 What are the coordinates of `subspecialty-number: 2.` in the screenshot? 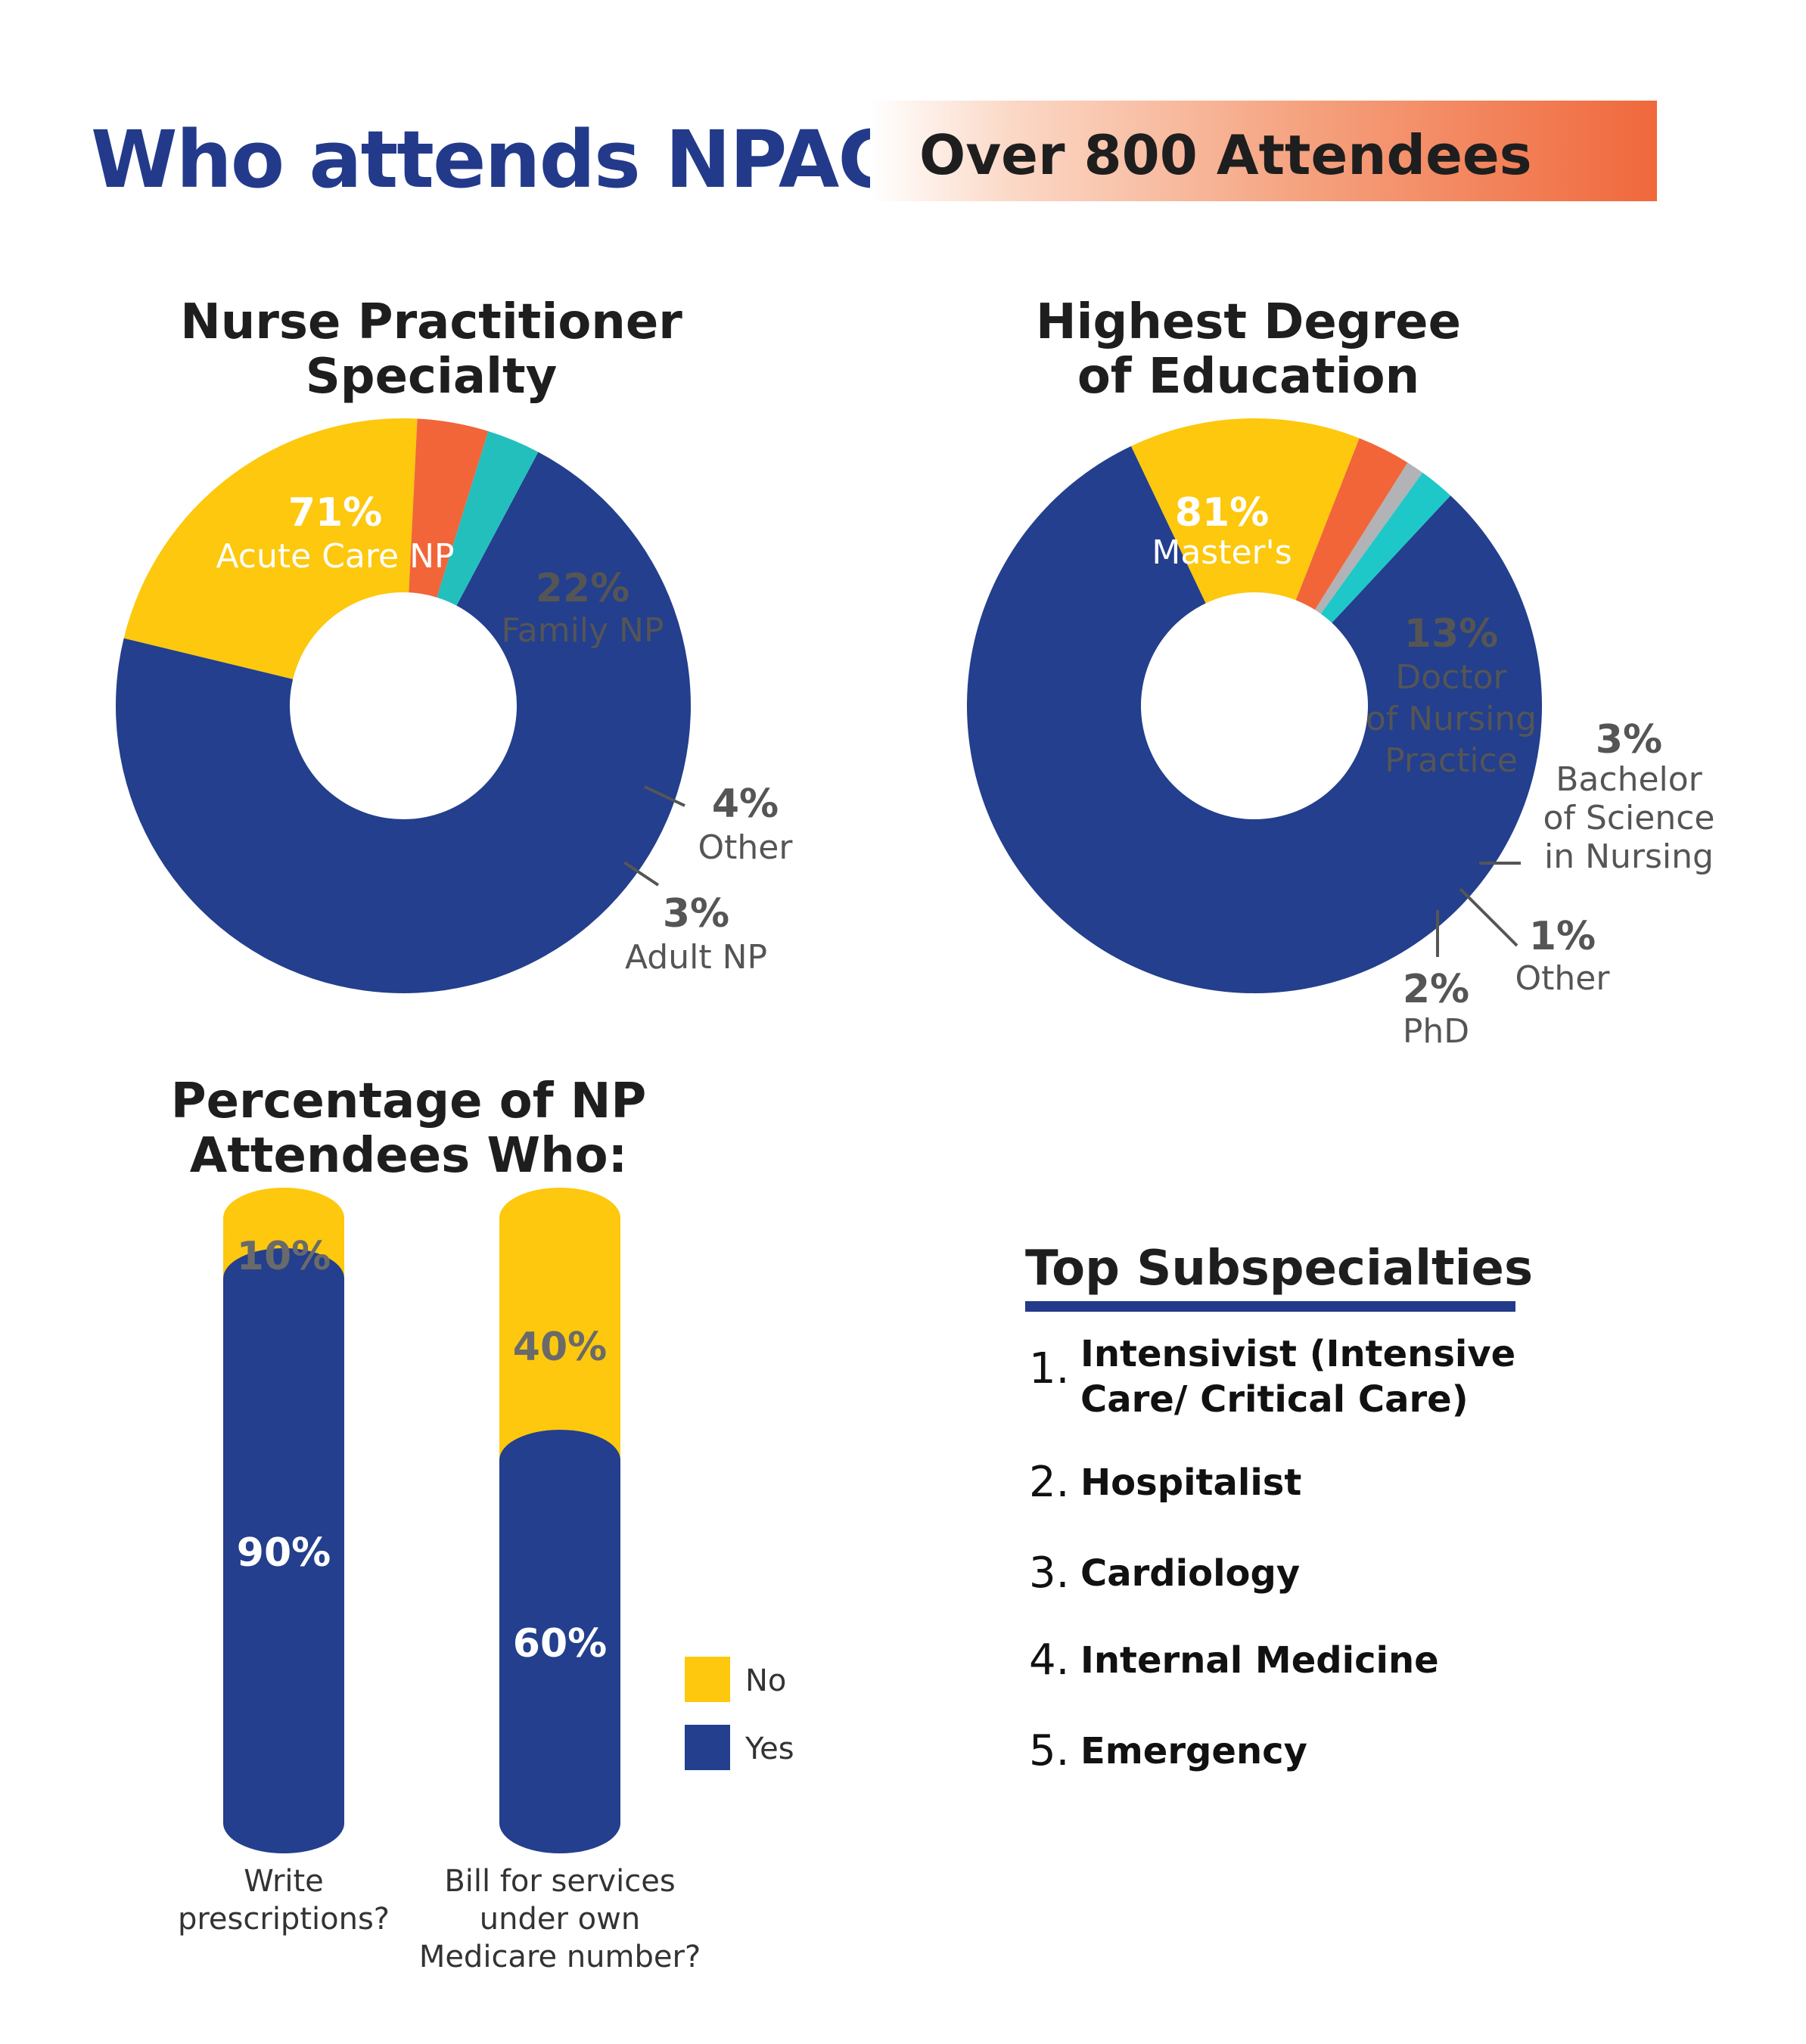 It's located at (1049, 1482).